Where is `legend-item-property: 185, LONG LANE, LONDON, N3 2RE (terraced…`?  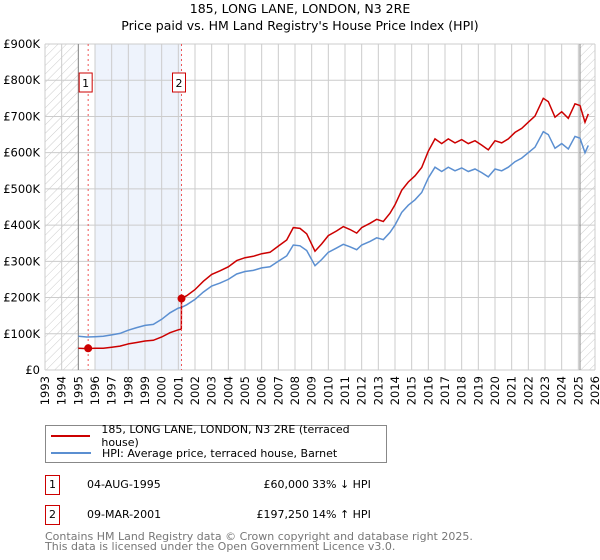 legend-item-property: 185, LONG LANE, LONDON, N3 2RE (terraced… is located at coordinates (218, 436).